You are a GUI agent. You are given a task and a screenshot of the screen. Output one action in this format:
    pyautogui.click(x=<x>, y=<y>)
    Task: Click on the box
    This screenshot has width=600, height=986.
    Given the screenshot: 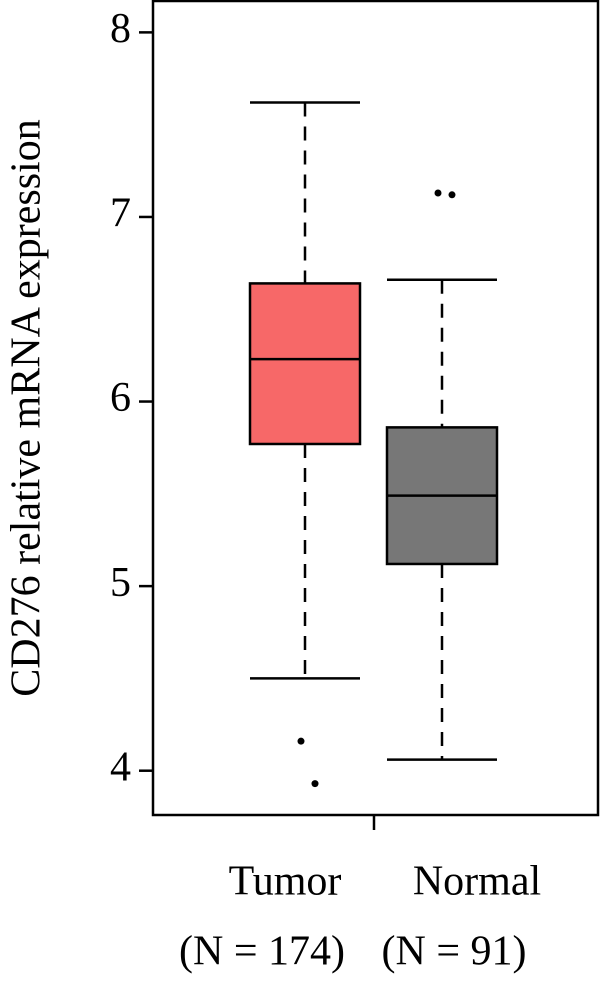 What is the action you would take?
    pyautogui.click(x=305, y=364)
    